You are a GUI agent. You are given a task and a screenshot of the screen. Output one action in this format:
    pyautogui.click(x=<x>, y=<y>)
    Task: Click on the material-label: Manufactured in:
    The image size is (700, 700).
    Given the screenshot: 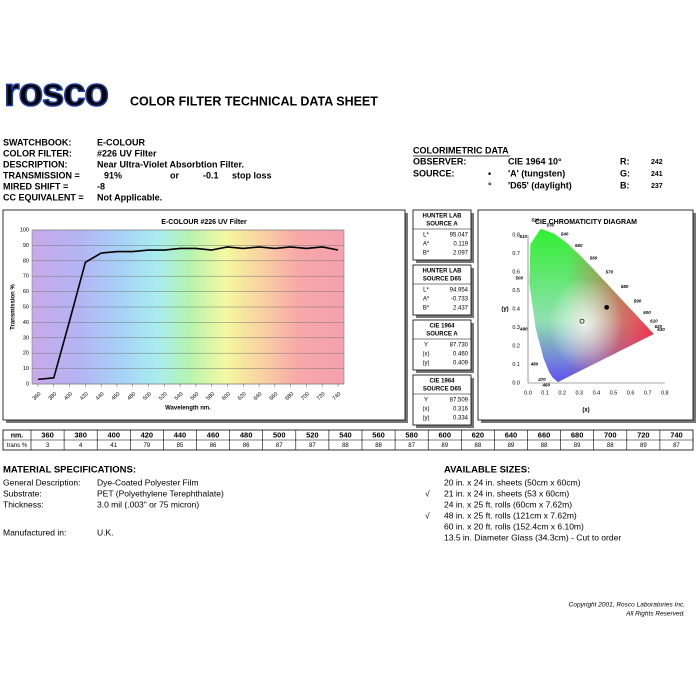 What is the action you would take?
    pyautogui.click(x=34, y=532)
    